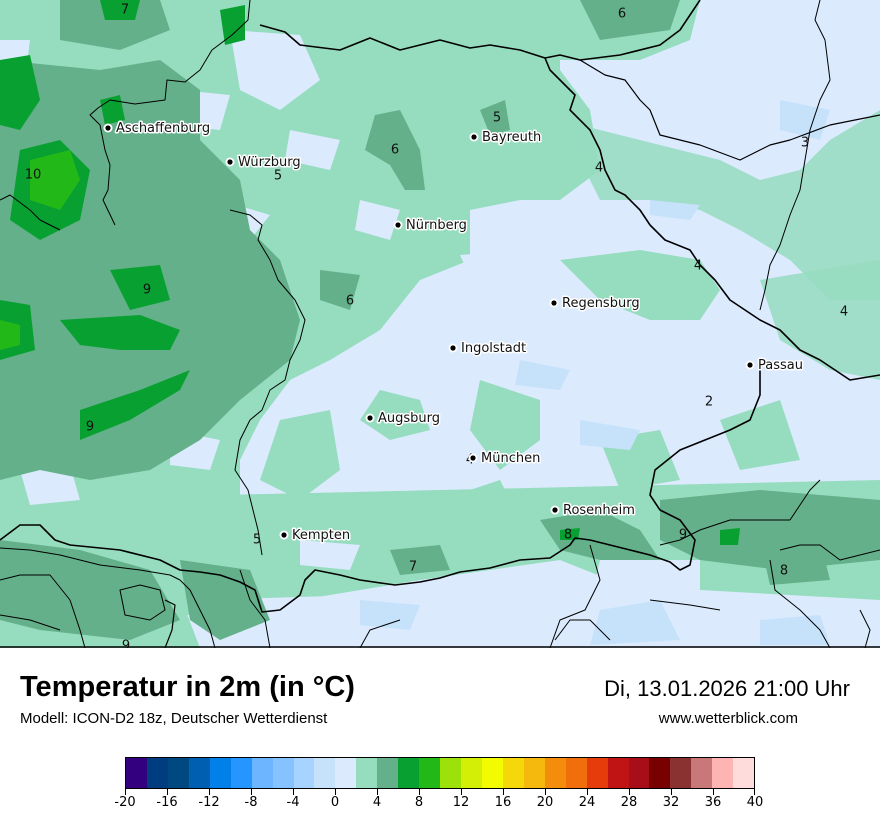  I want to click on city-marker: Nürnberg, so click(430, 226).